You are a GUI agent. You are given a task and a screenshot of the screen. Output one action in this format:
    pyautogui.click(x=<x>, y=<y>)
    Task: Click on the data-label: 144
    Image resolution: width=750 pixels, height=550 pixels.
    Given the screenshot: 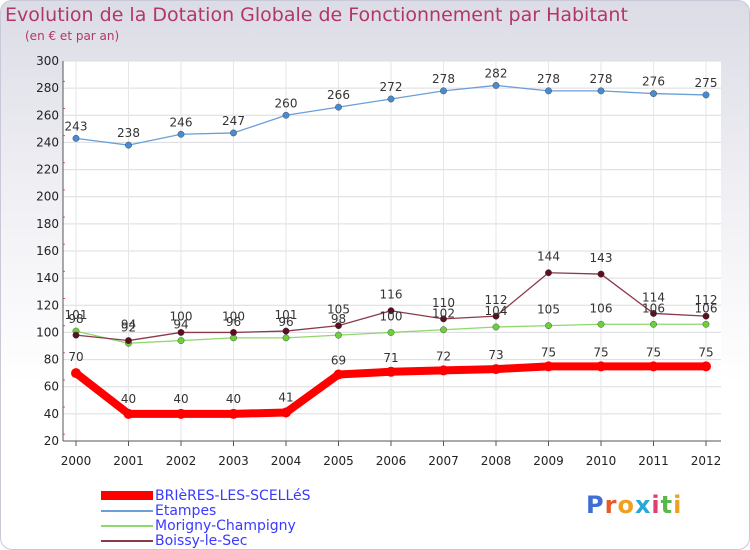 What is the action you would take?
    pyautogui.click(x=548, y=257)
    